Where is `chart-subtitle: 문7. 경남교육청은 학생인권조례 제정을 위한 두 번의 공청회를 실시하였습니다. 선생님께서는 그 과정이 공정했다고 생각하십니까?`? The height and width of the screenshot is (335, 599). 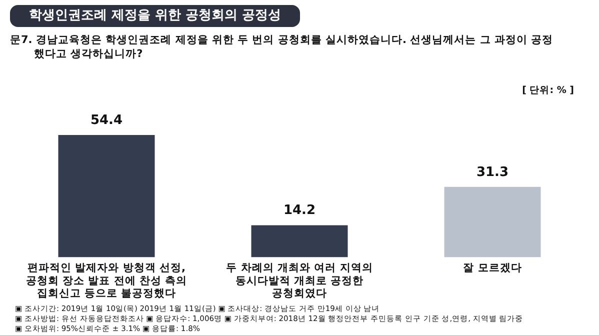 chart-subtitle: 문7. 경남교육청은 학생인권조례 제정을 위한 두 번의 공청회를 실시하였습니다. 선생님께서는 그 과정이 공정했다고 생각하십니까? is located at coordinates (282, 47).